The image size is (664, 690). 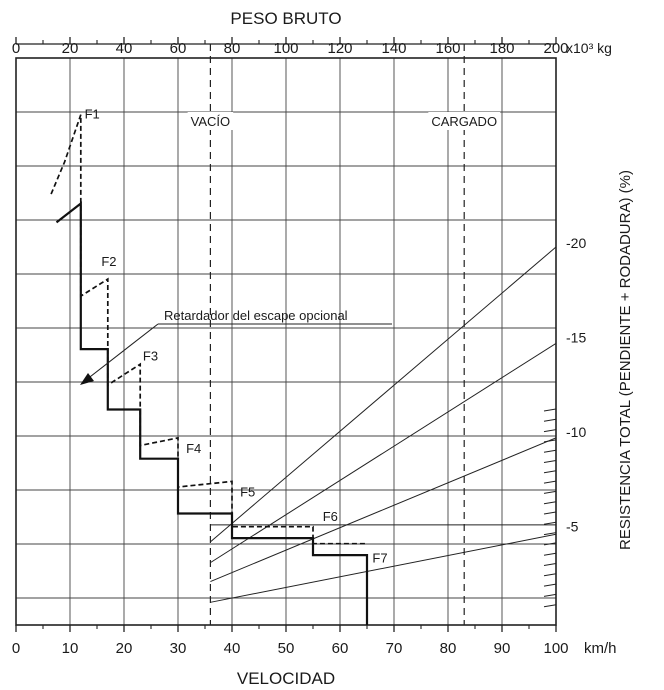 What do you see at coordinates (589, 48) in the screenshot?
I see `top-axis-unit: x10³ kg` at bounding box center [589, 48].